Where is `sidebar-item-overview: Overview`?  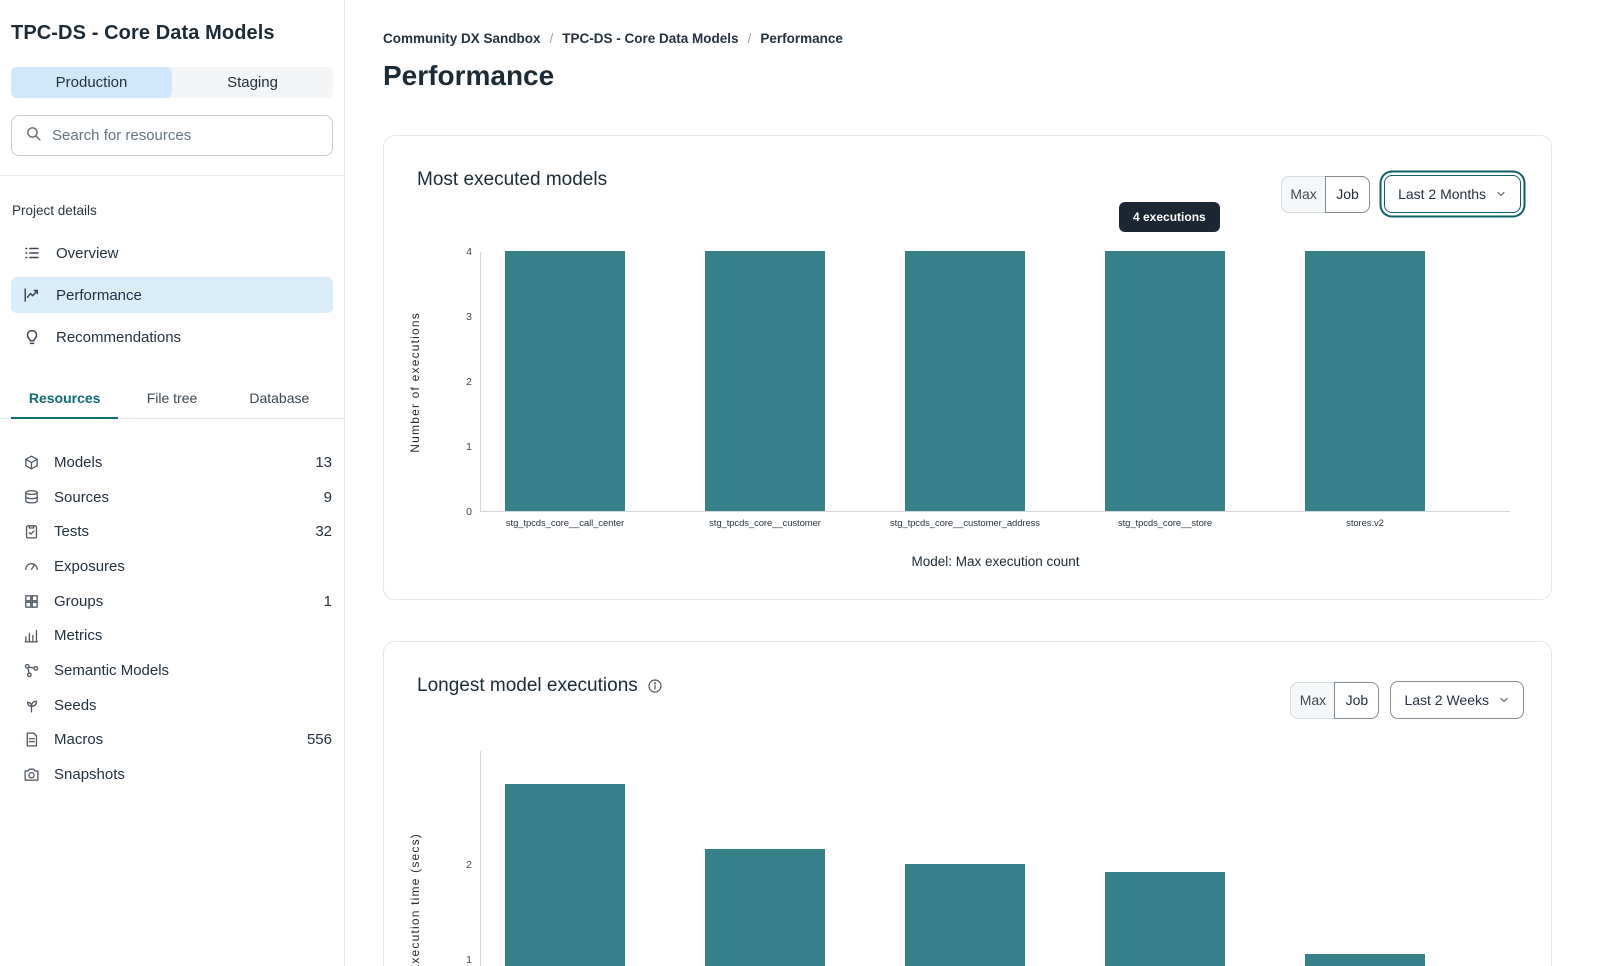
sidebar-item-overview: Overview is located at coordinates (172, 253).